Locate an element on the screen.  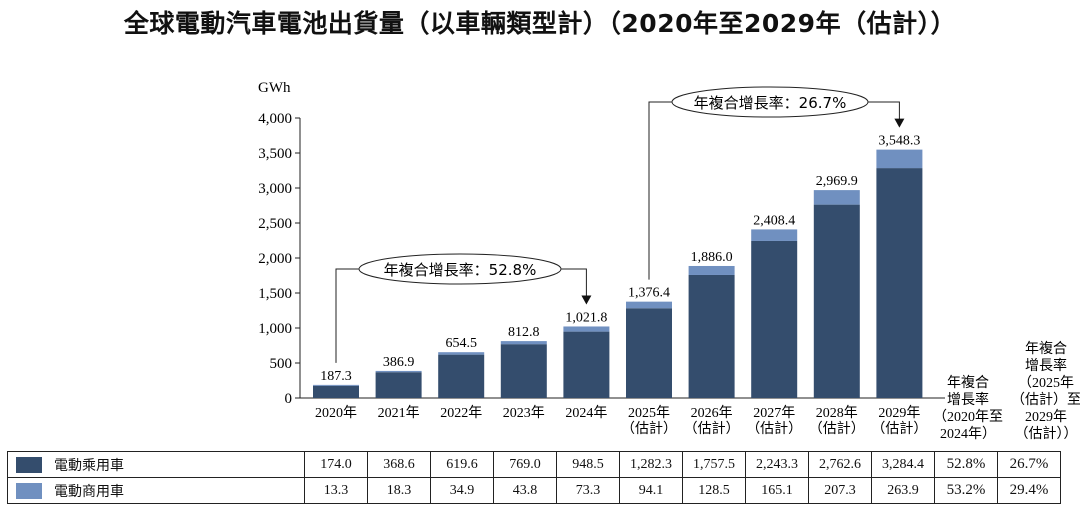
table-cell: 43.8 is located at coordinates (525, 490).